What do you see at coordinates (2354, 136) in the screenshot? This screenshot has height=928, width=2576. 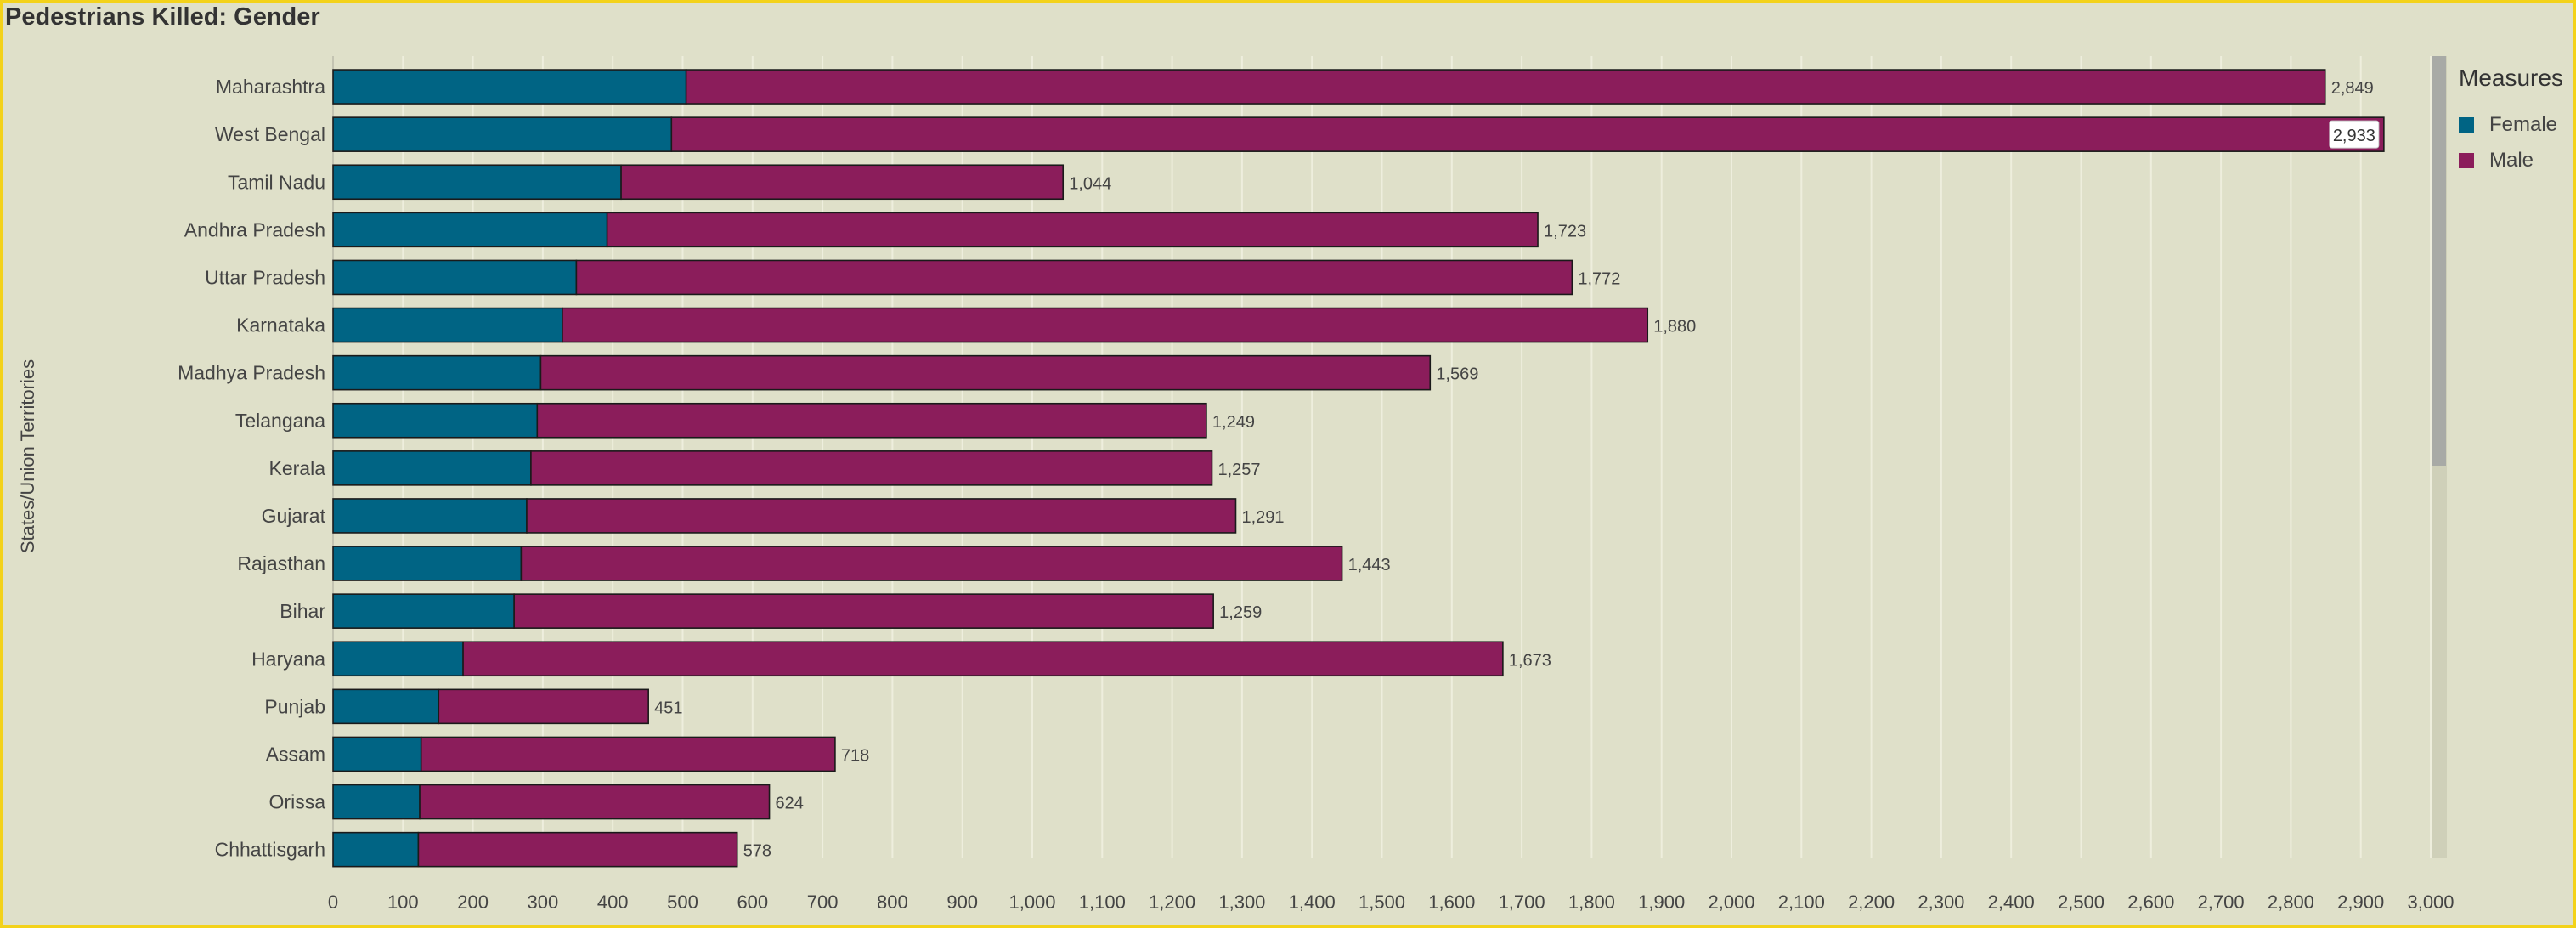 I see `data-label: 2,933` at bounding box center [2354, 136].